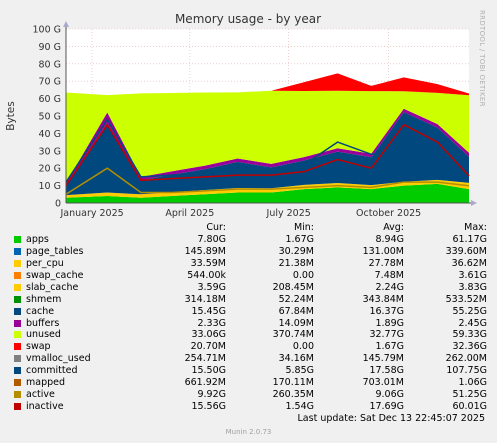 The width and height of the screenshot is (497, 443). Describe the element at coordinates (46, 383) in the screenshot. I see `legend-name: mapped` at that location.